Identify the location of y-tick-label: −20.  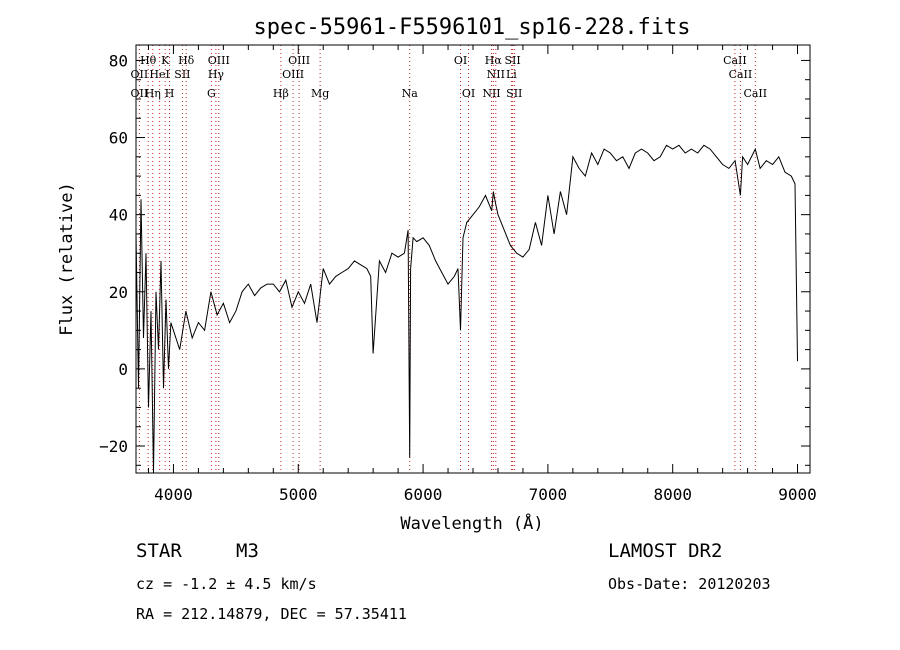
(113, 446).